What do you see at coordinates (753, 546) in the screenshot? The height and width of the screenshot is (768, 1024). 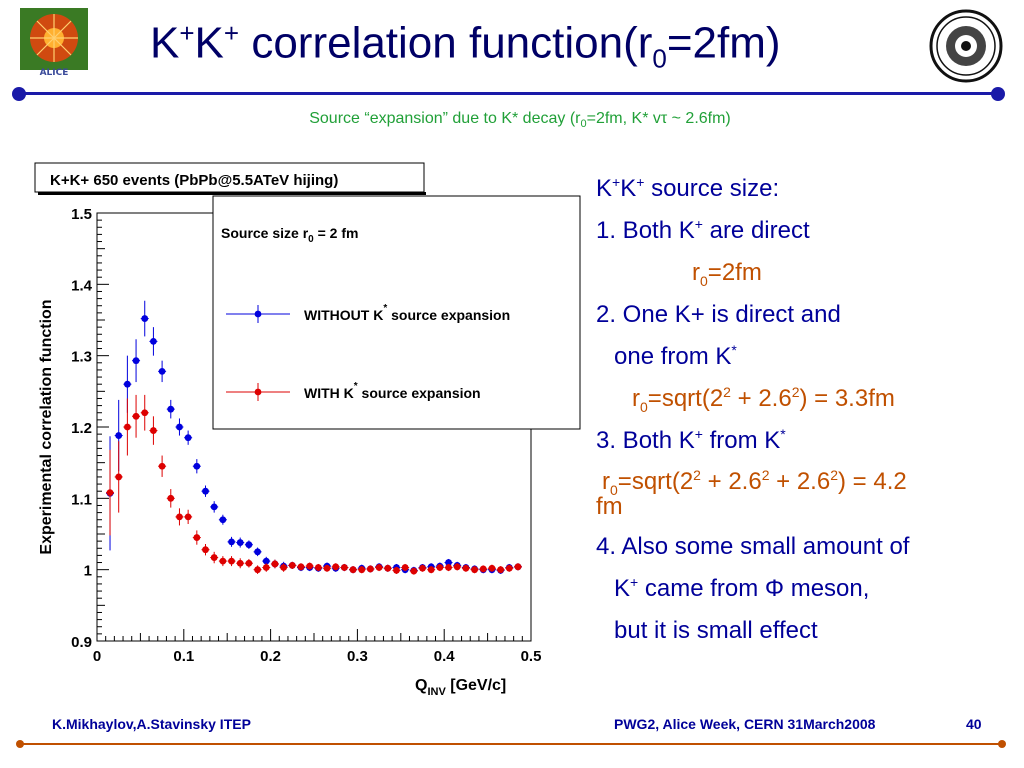 I see `notes-item-4: 4. Also some small amount of` at bounding box center [753, 546].